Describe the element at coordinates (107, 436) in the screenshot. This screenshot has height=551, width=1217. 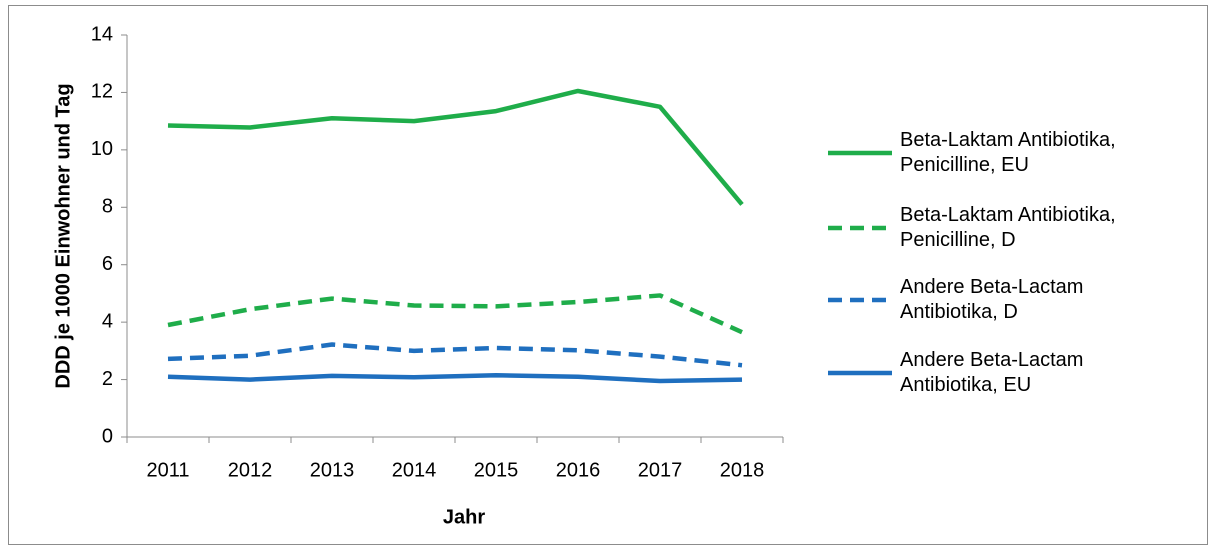
I see `y-tick-label: 0` at that location.